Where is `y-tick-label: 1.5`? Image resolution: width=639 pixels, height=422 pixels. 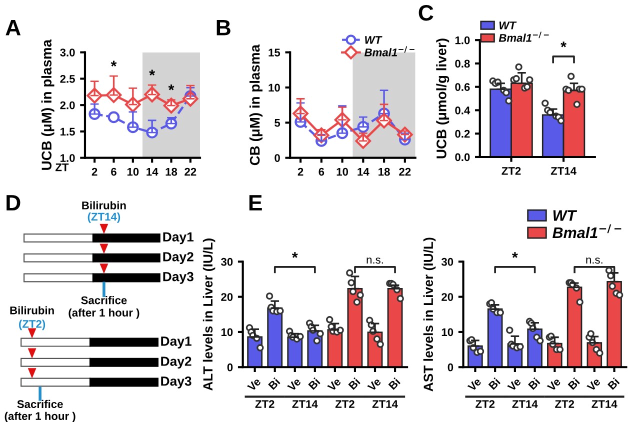 y-tick-label: 1.5 is located at coordinates (67, 132).